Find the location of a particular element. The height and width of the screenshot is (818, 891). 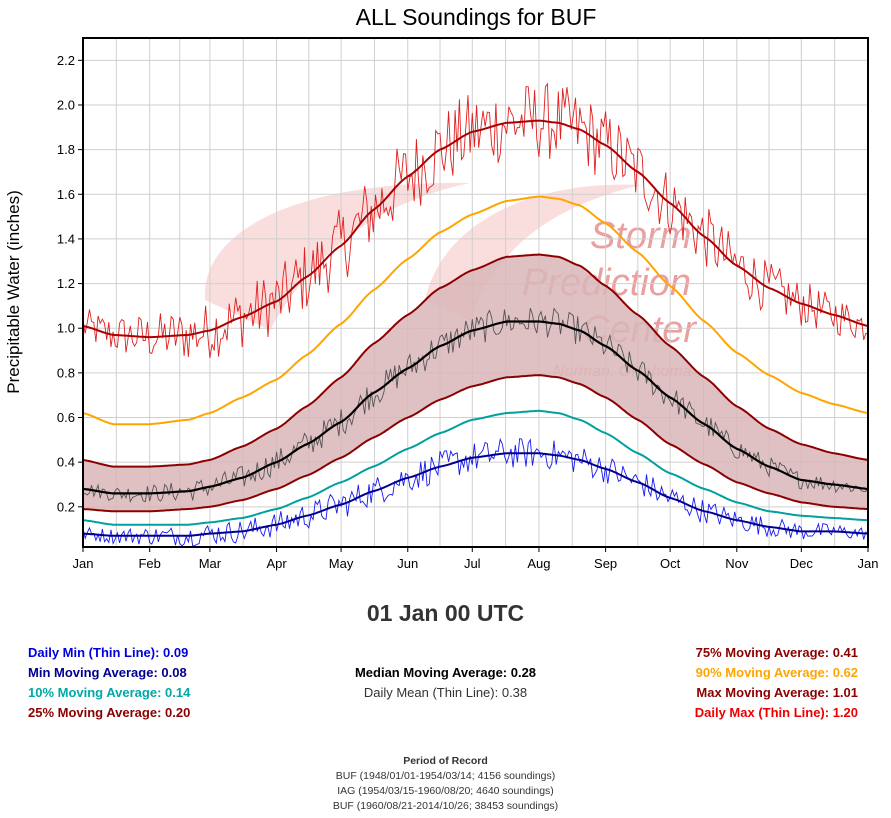

y-tick-label: 1.0 is located at coordinates (66, 328).